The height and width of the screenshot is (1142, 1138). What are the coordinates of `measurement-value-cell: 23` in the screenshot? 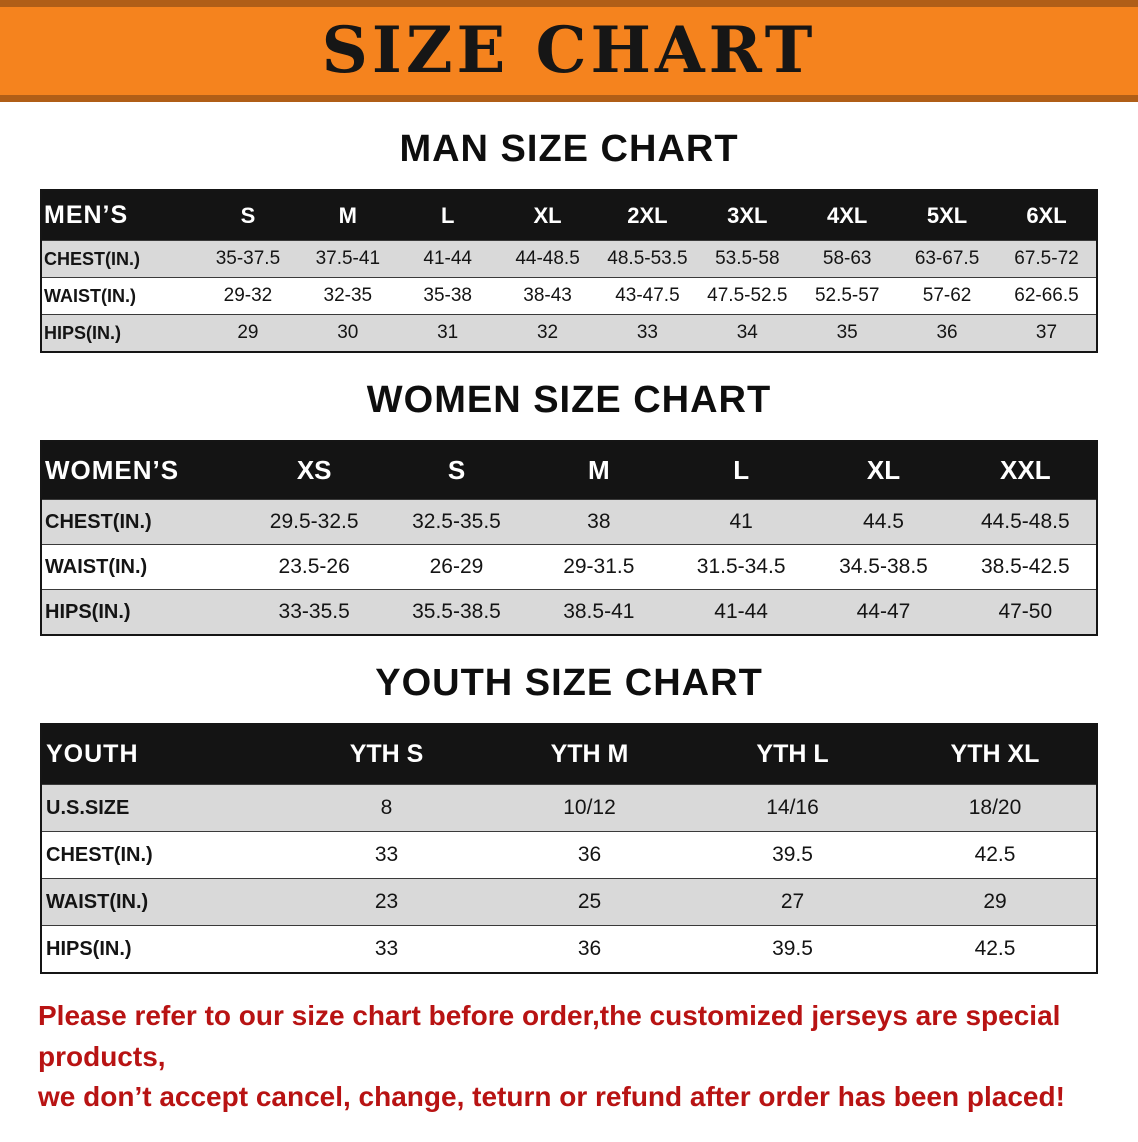 It's located at (386, 902).